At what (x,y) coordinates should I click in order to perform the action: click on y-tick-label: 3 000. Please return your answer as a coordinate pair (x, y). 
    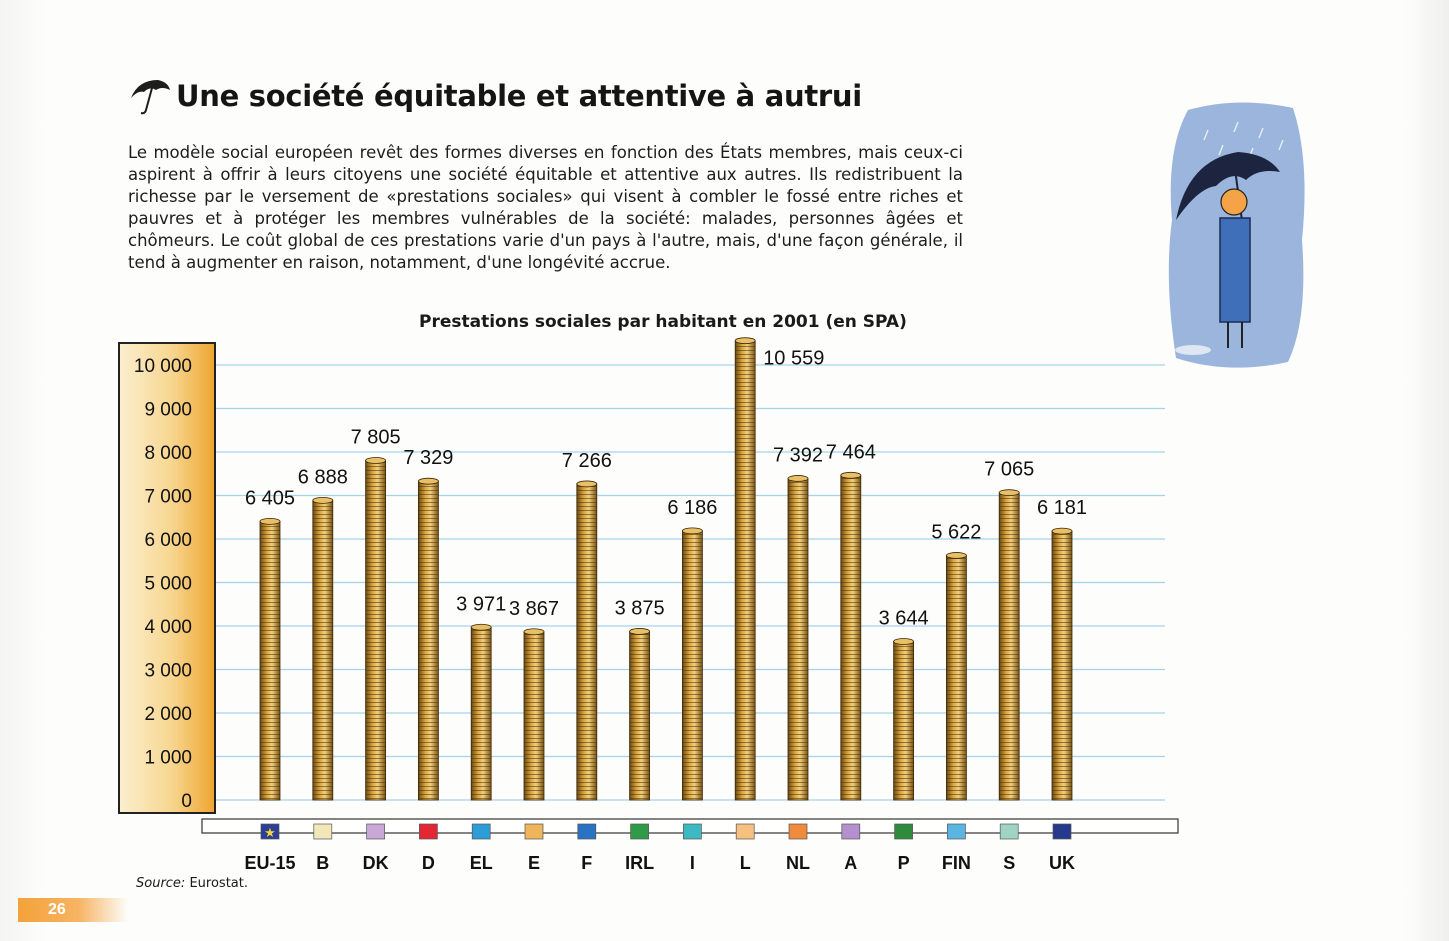
    Looking at the image, I should click on (168, 671).